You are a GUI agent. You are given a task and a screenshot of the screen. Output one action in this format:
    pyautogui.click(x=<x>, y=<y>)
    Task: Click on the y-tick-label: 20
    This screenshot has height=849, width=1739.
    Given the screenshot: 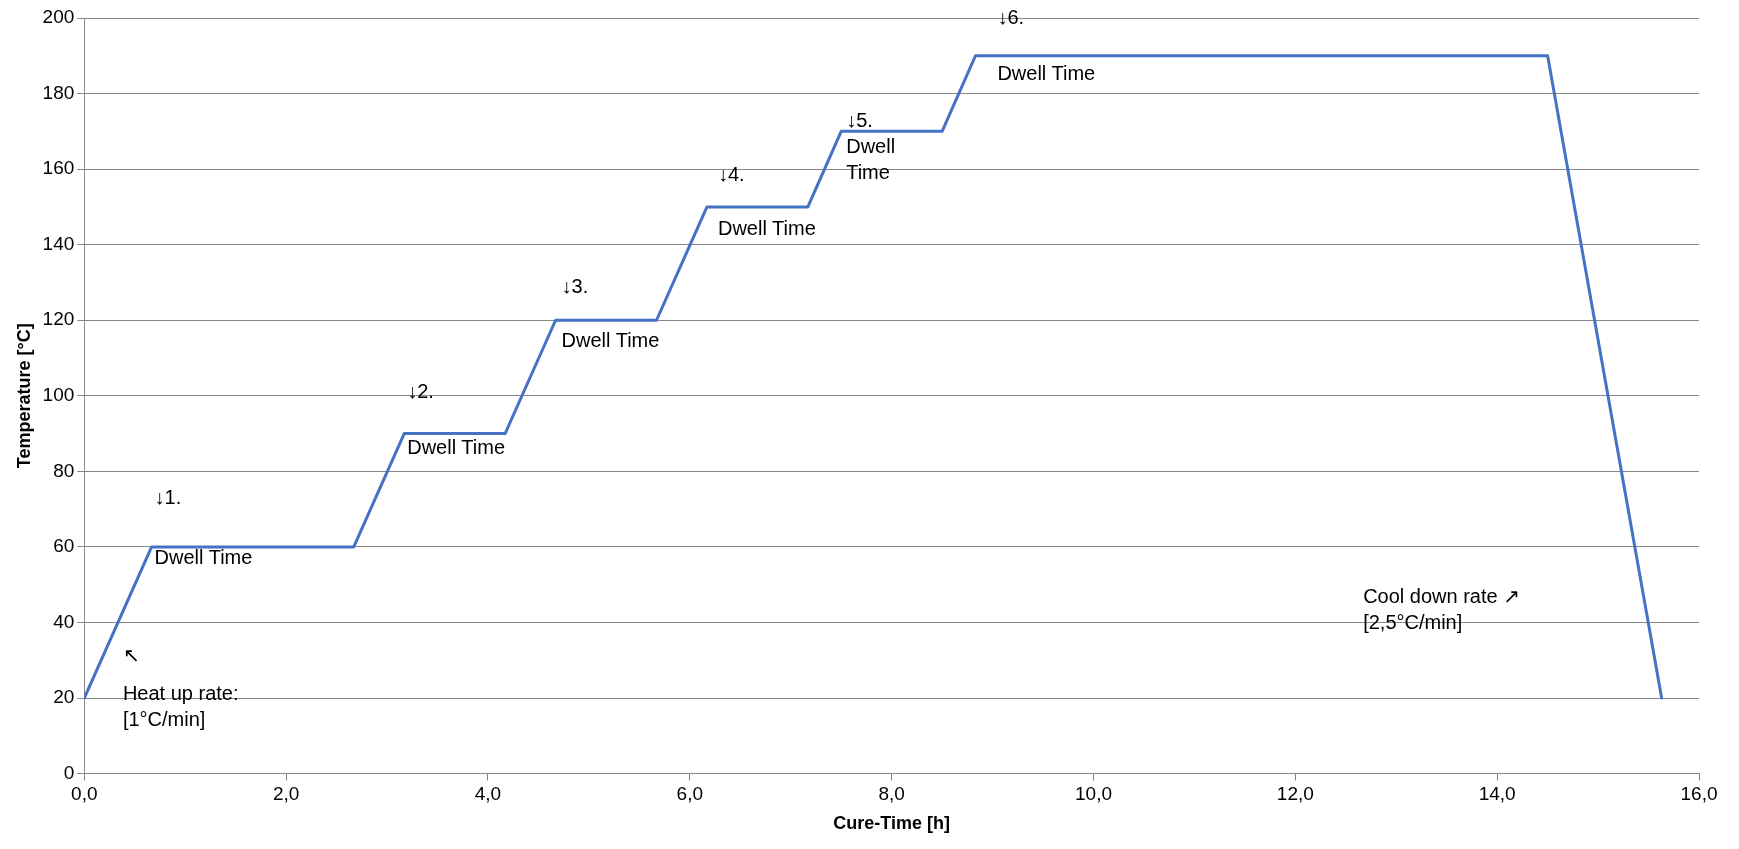 What is the action you would take?
    pyautogui.click(x=64, y=697)
    